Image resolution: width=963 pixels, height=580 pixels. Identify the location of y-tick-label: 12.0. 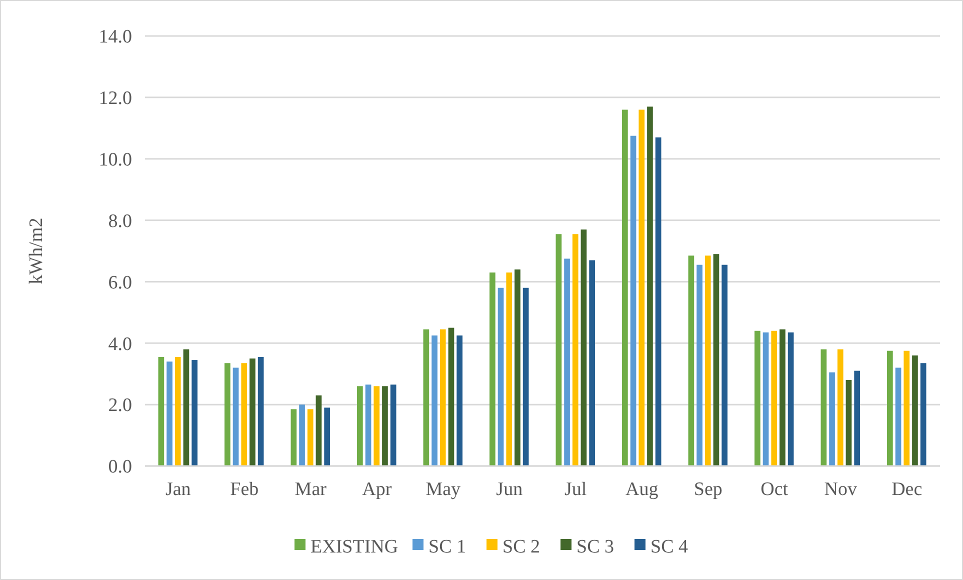
(115, 99).